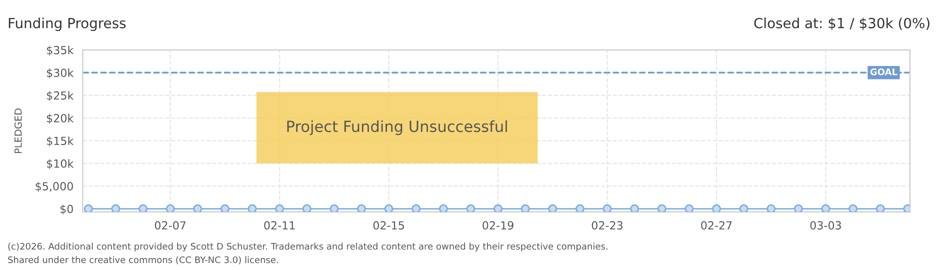 The height and width of the screenshot is (270, 940). Describe the element at coordinates (67, 25) in the screenshot. I see `chart-title: Funding Progress` at that location.